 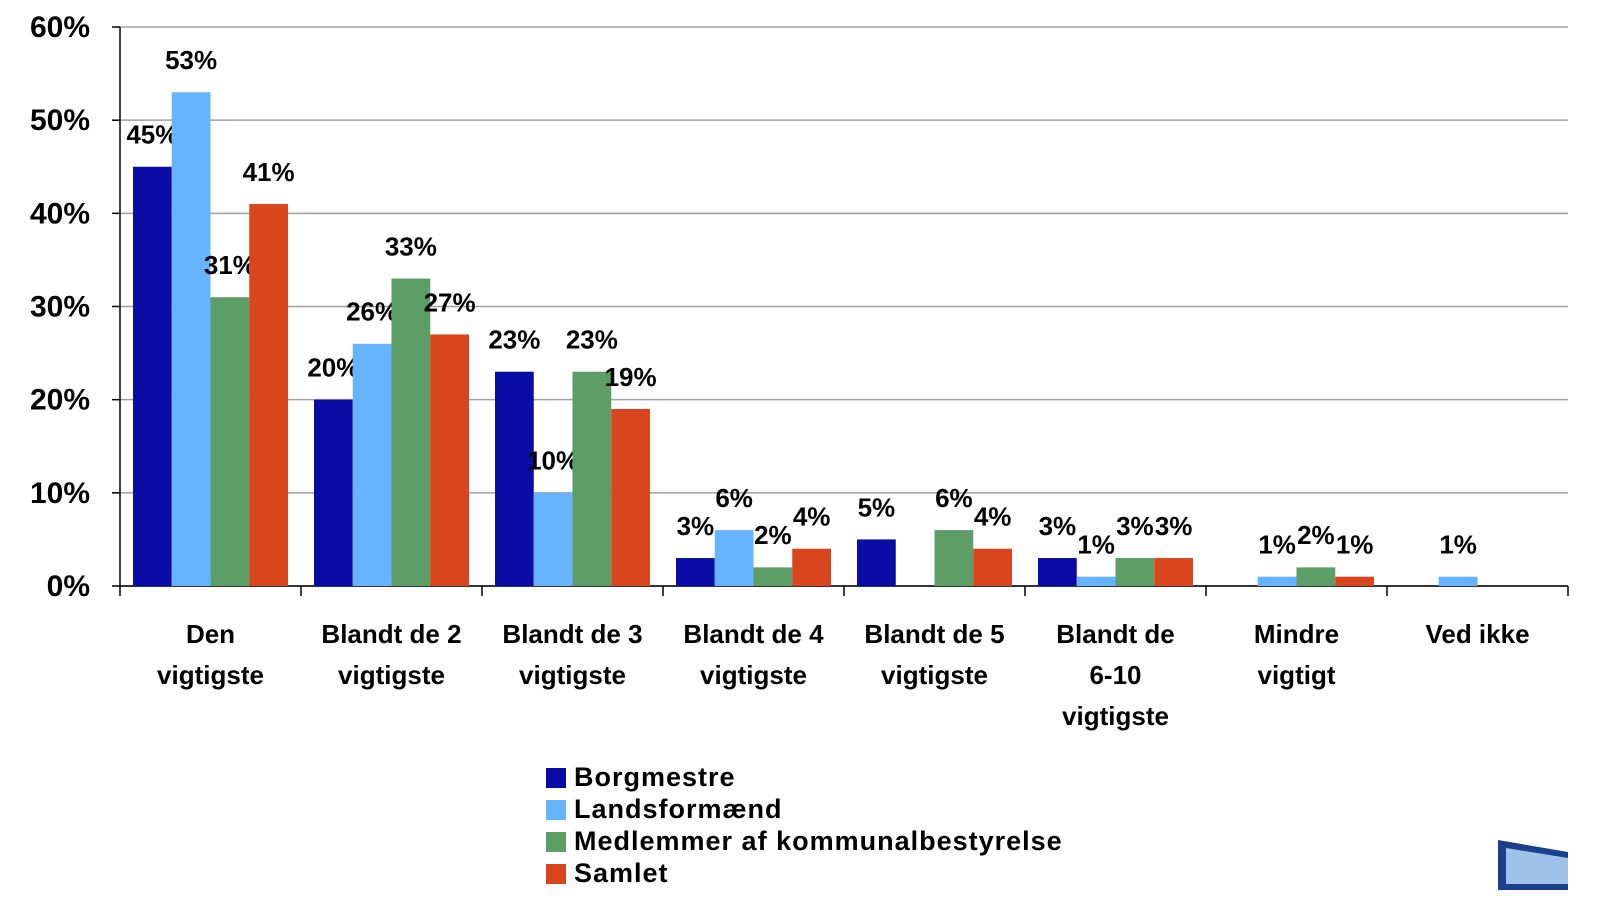 I want to click on y-tick-label: 60%, so click(x=60, y=27).